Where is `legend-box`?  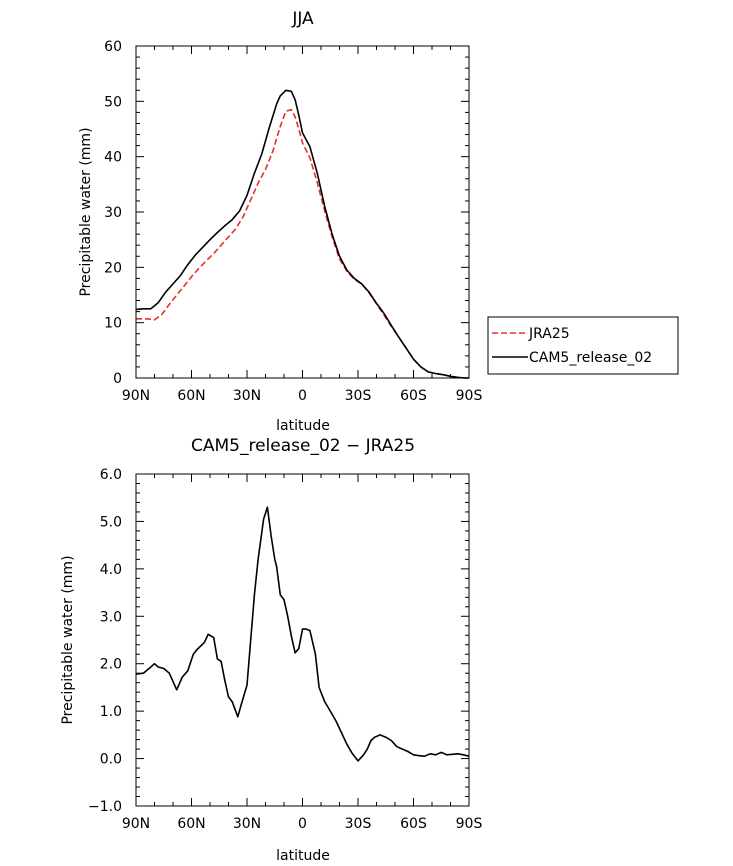 legend-box is located at coordinates (583, 345).